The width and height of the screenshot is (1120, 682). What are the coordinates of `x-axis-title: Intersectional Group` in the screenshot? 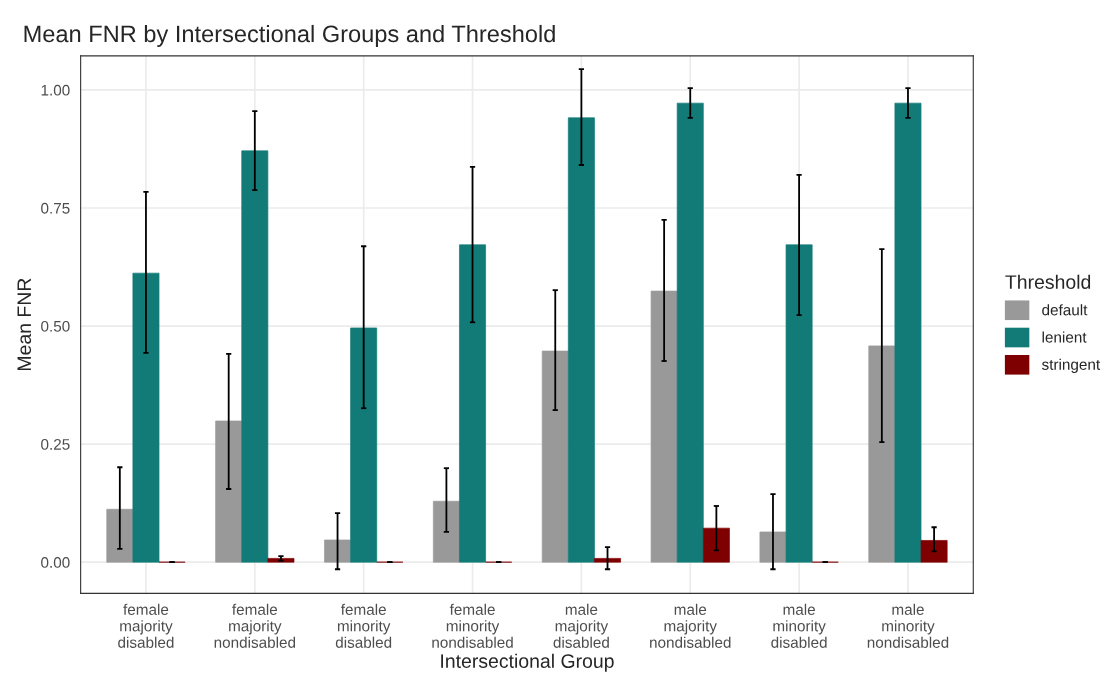 It's located at (527, 662).